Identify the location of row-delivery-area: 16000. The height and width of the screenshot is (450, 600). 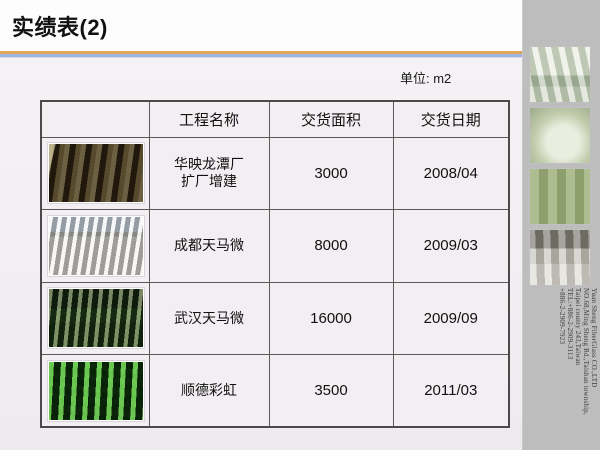
(331, 318).